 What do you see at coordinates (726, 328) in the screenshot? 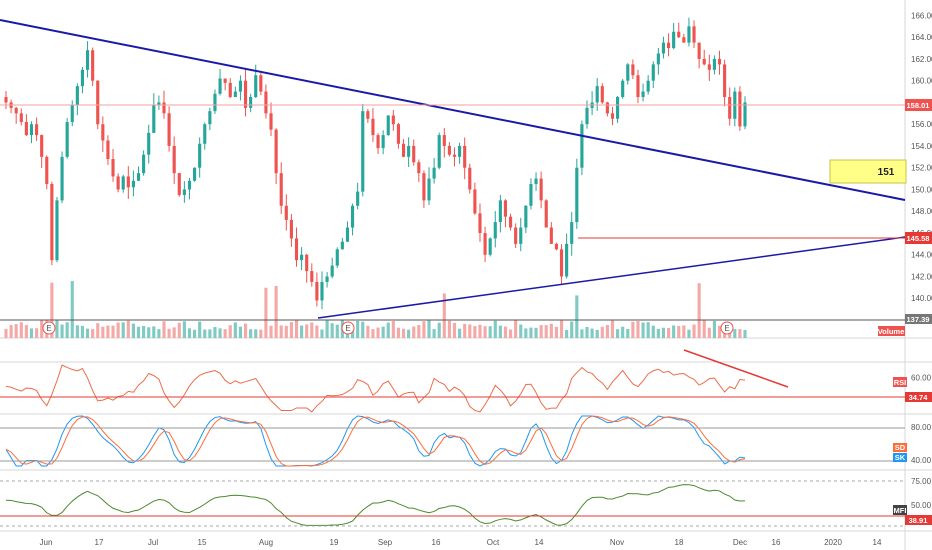
I see `earnings-marker-label: E` at bounding box center [726, 328].